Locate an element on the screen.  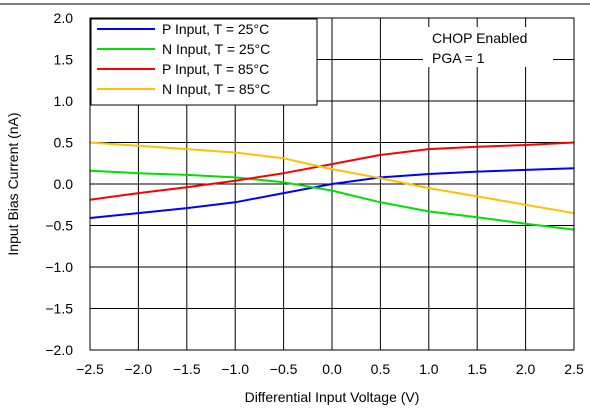
y-tick-label: 1.5 is located at coordinates (64, 60).